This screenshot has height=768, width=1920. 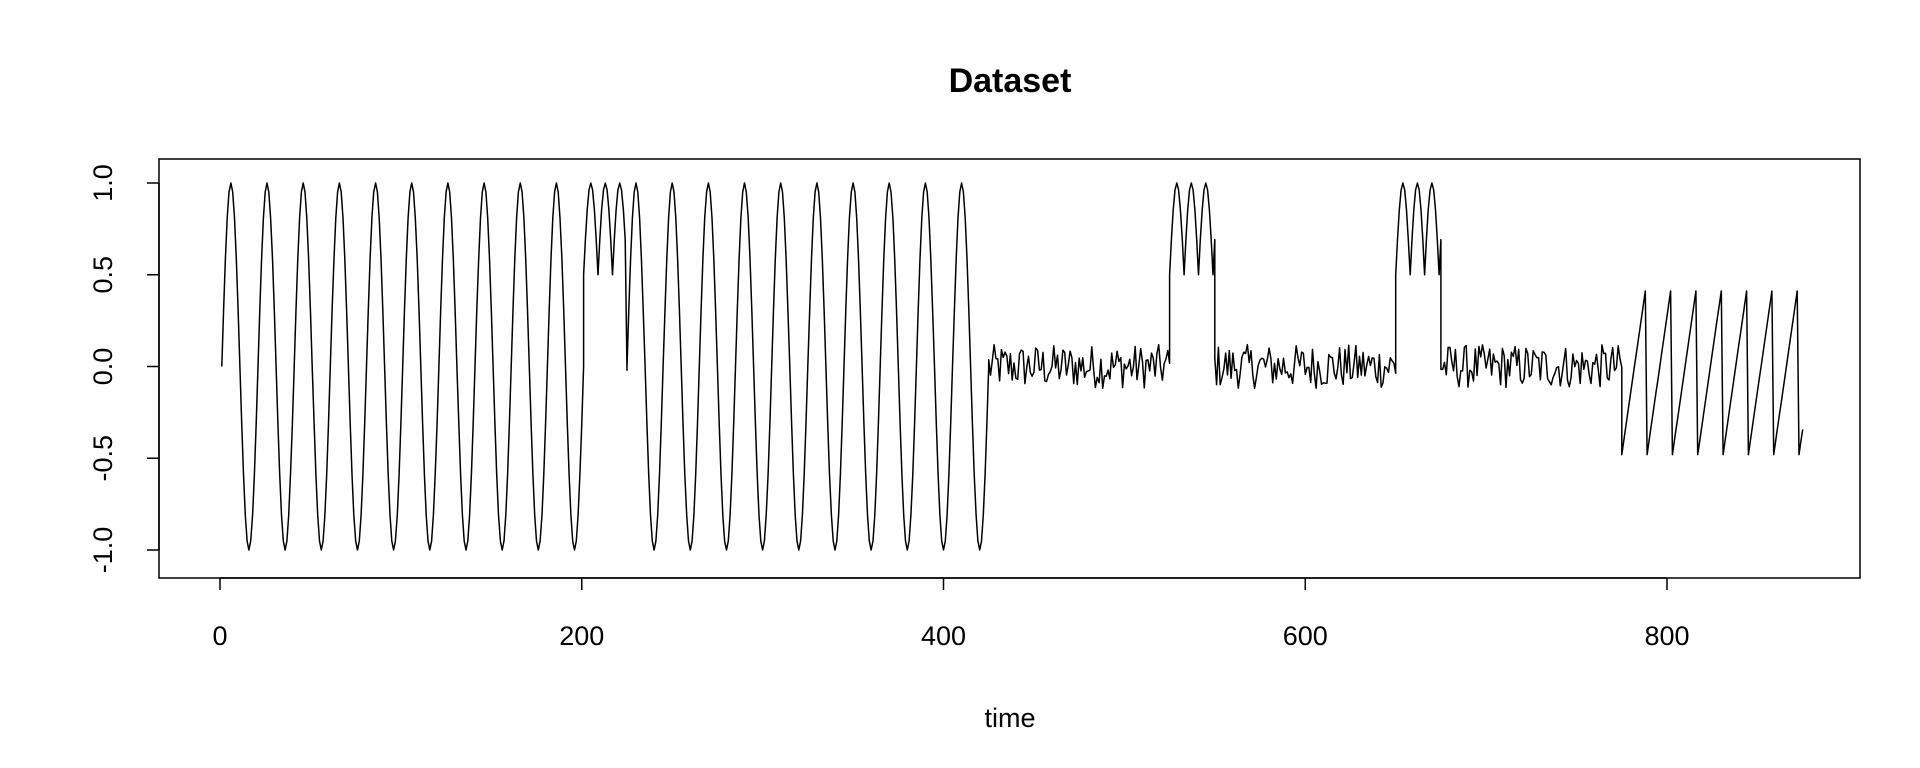 What do you see at coordinates (1010, 81) in the screenshot?
I see `chart-title: Dataset` at bounding box center [1010, 81].